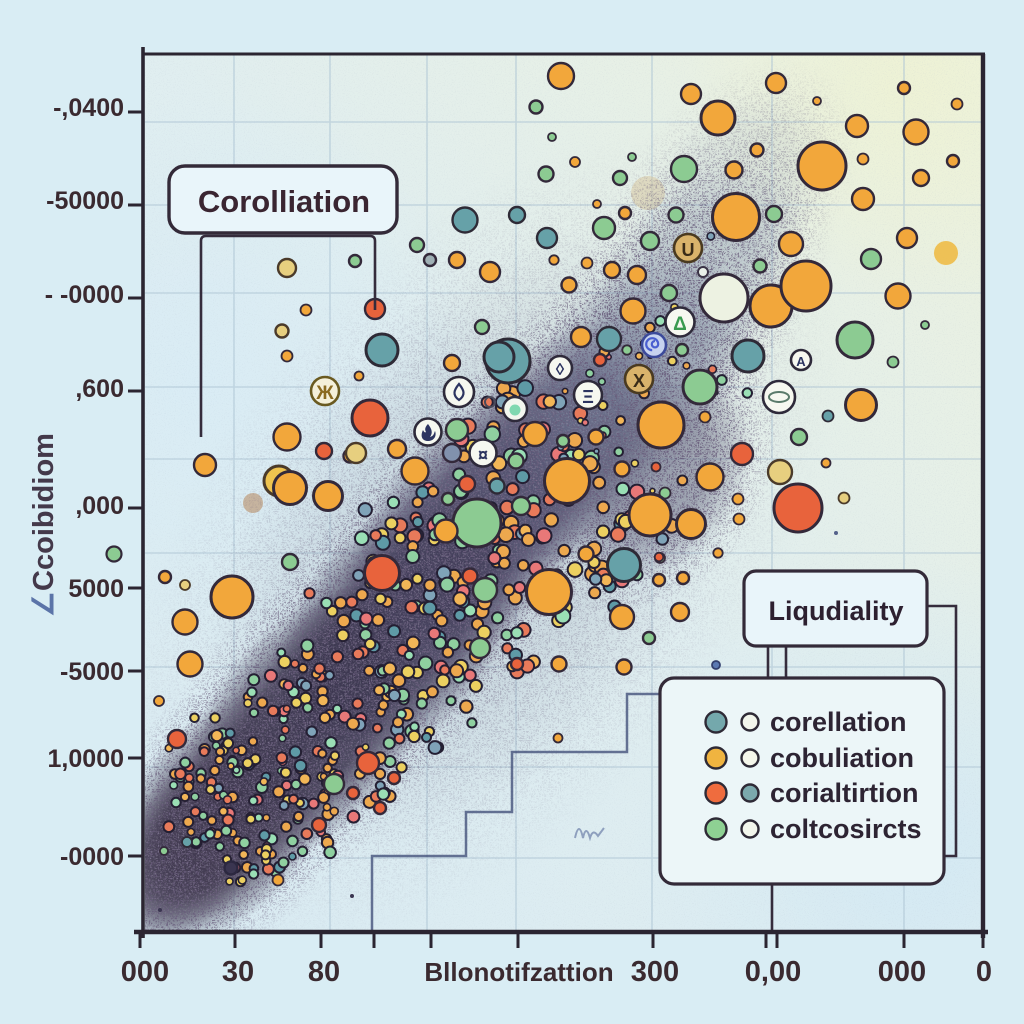 The image size is (1024, 1024). I want to click on svg-text: 1,0000, so click(86, 759).